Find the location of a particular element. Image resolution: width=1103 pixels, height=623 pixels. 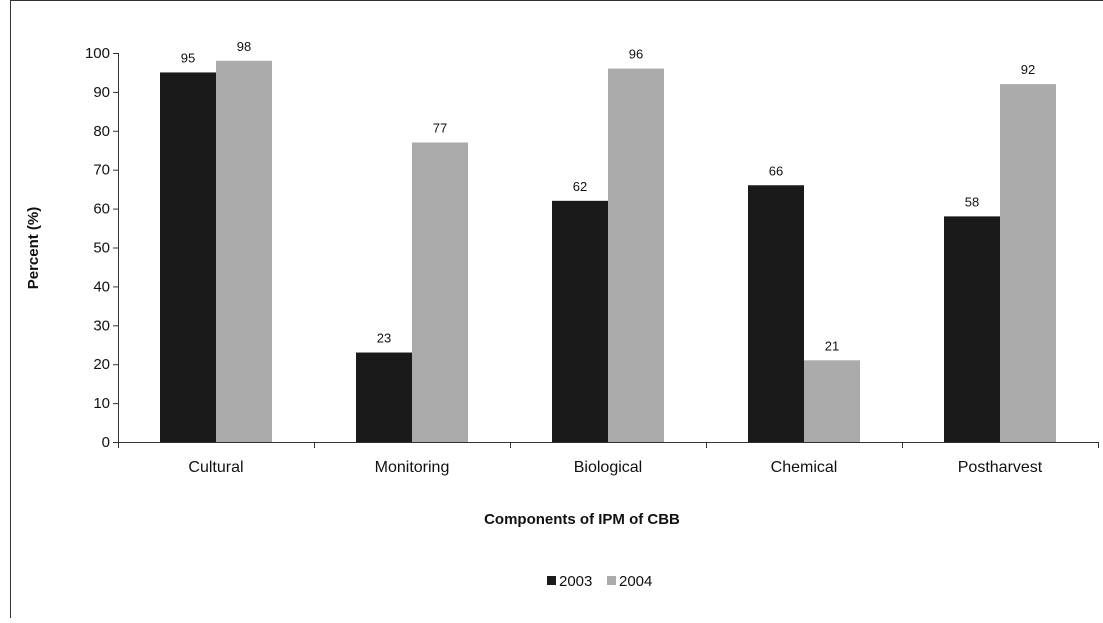

x-axis-title: Components of IPM of CBB is located at coordinates (582, 519).